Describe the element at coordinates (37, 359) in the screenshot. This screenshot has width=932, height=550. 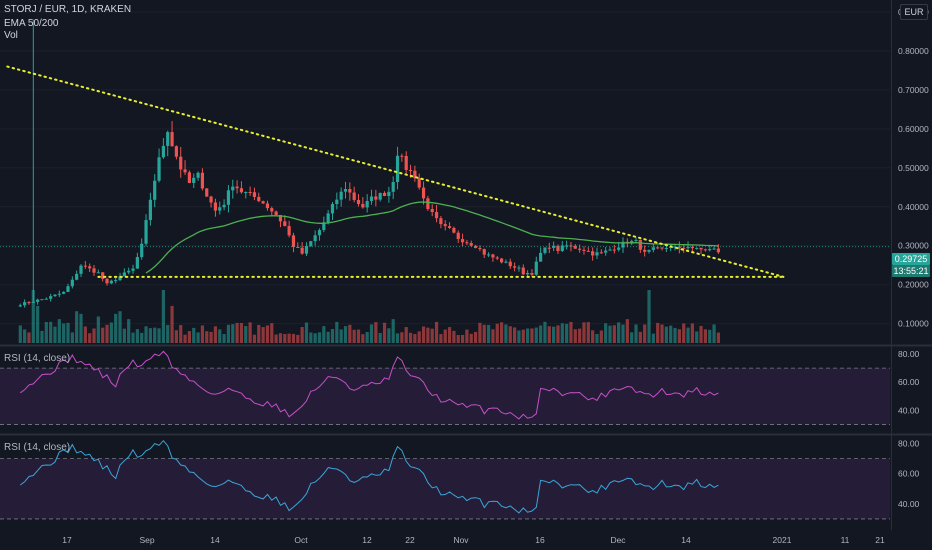
I see `rsi-legend-1: RSI (14, close)` at that location.